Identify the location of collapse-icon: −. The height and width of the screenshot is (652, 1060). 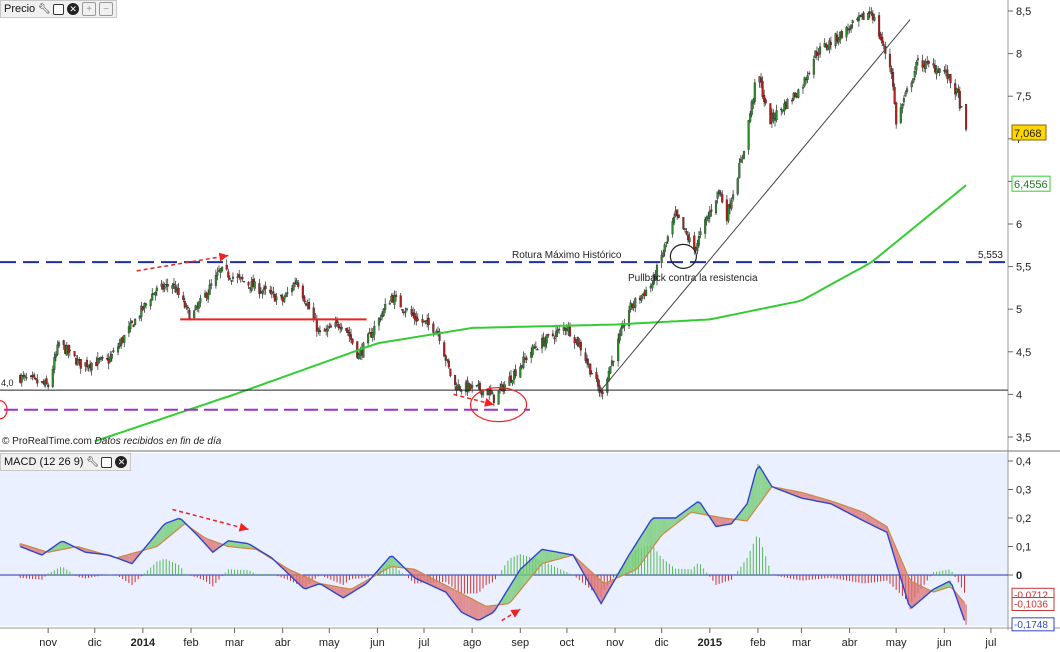
(106, 9).